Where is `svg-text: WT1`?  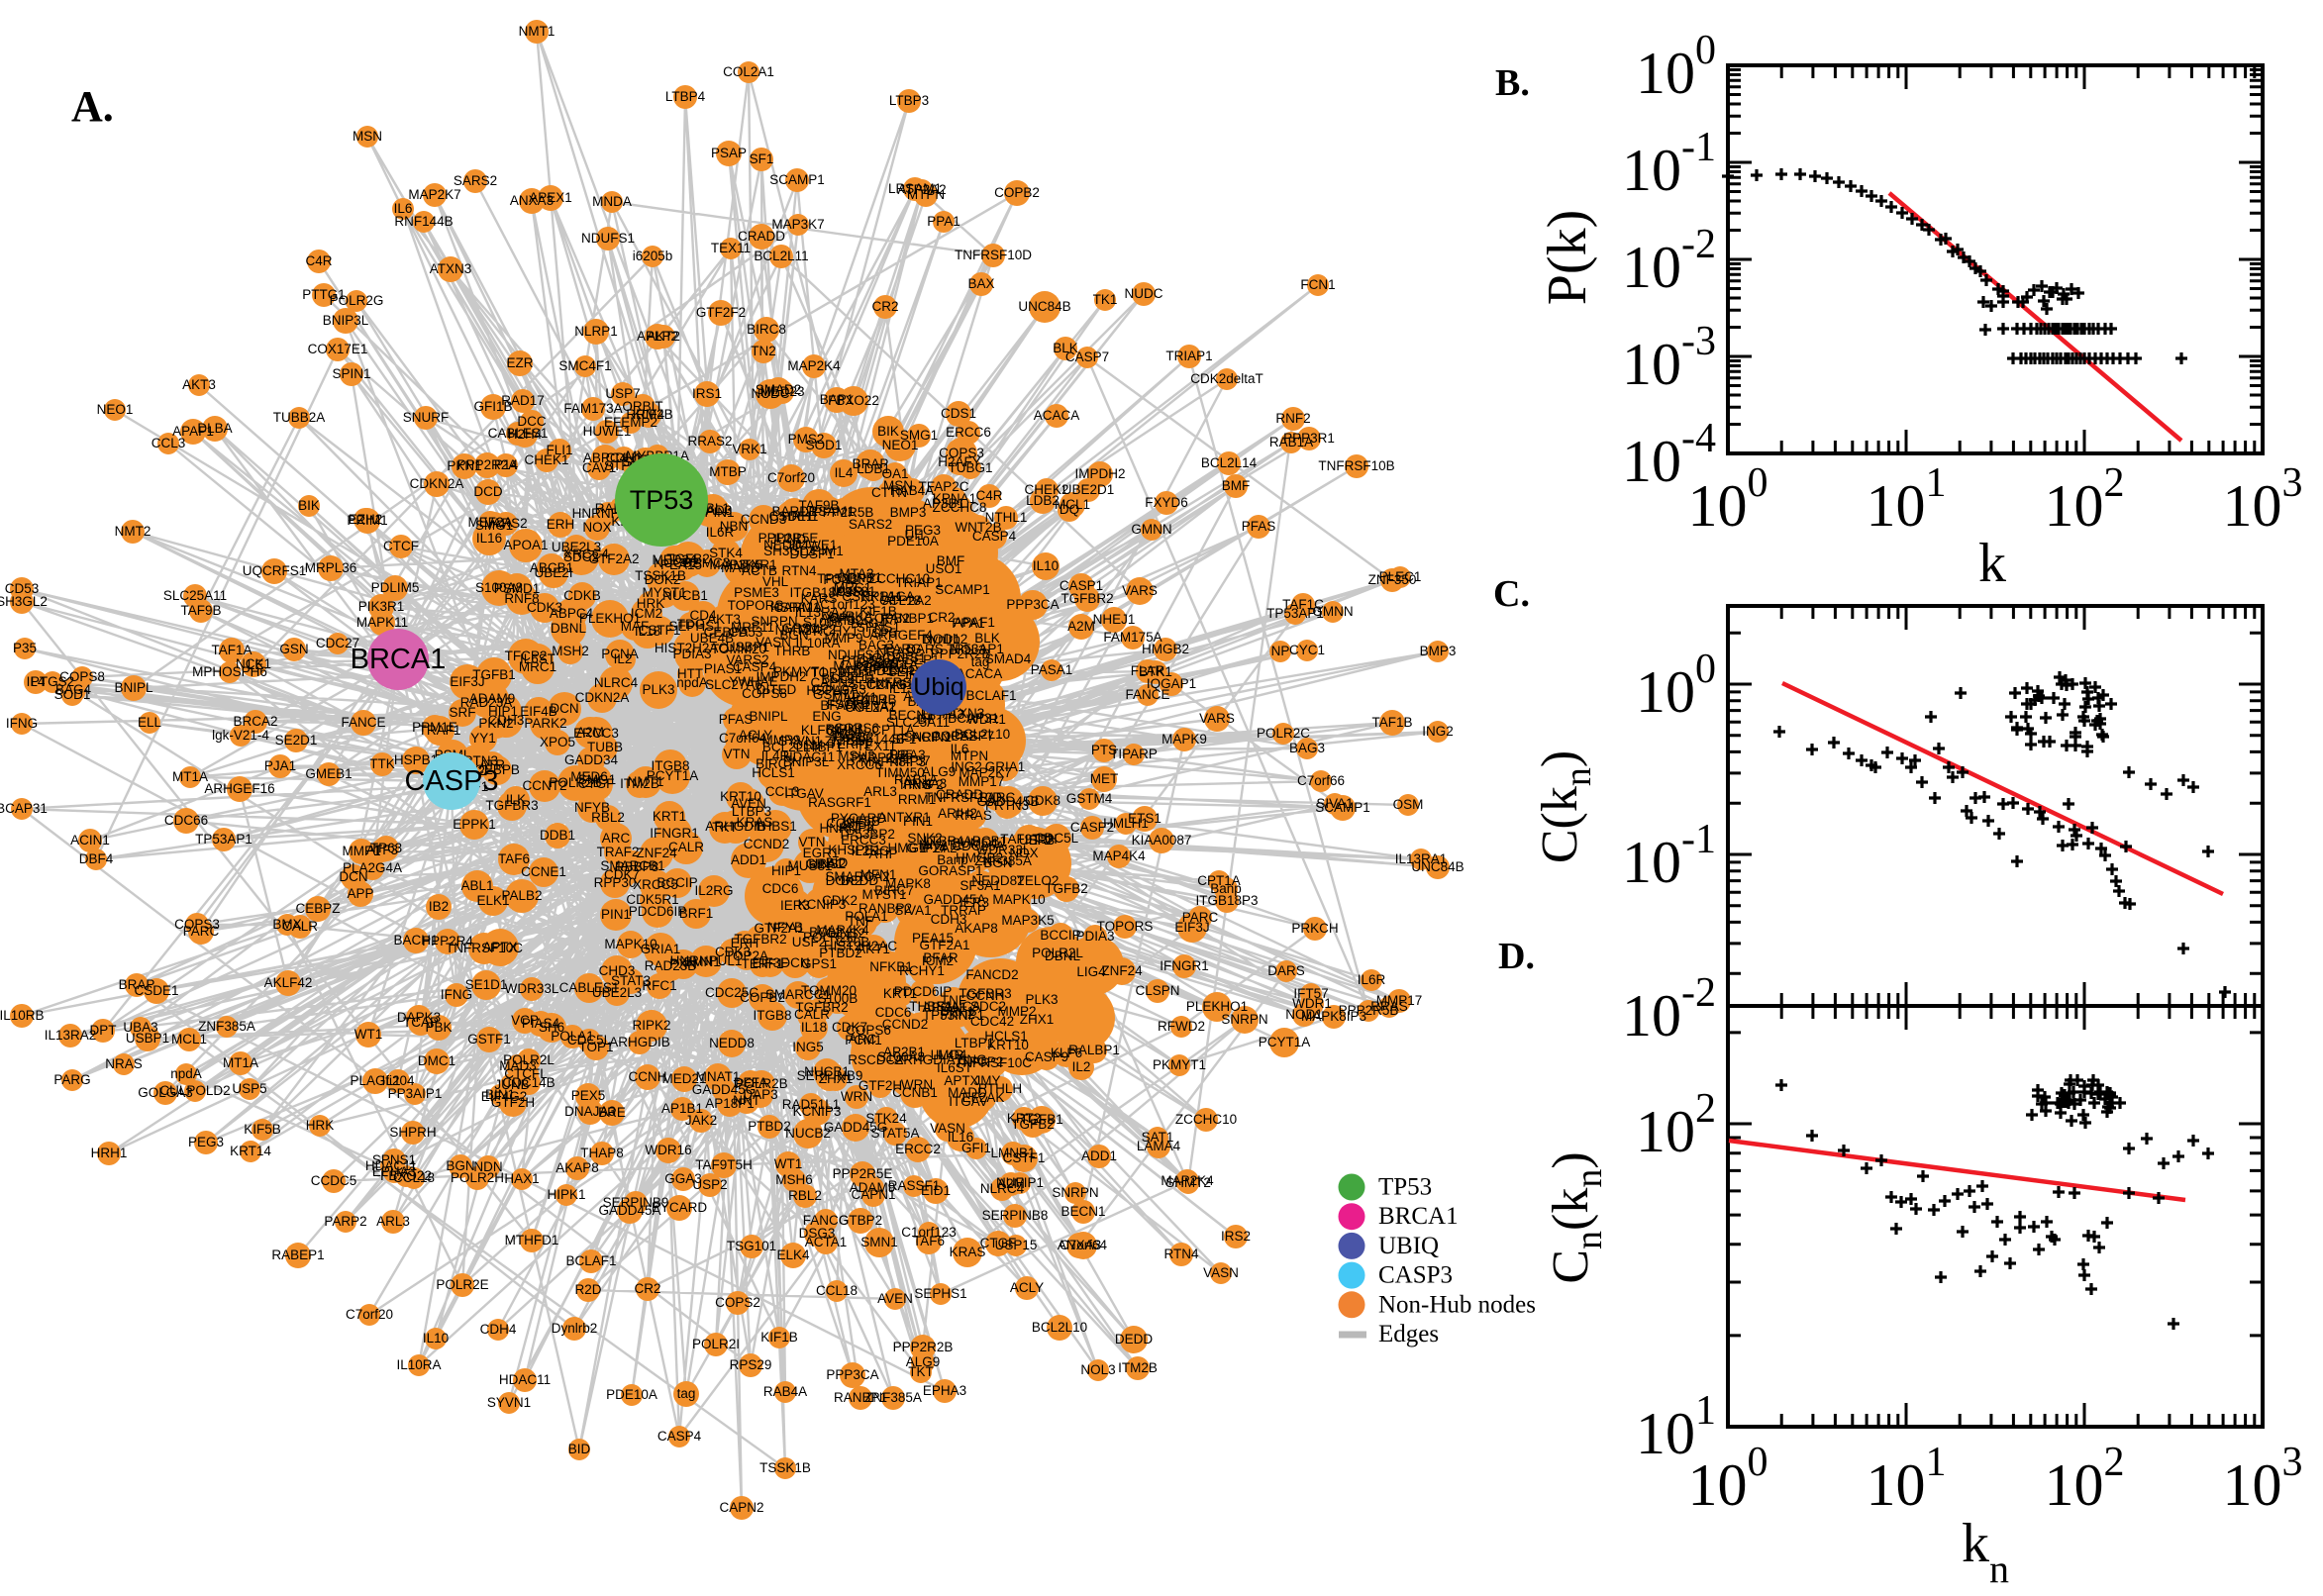 svg-text: WT1 is located at coordinates (369, 1034).